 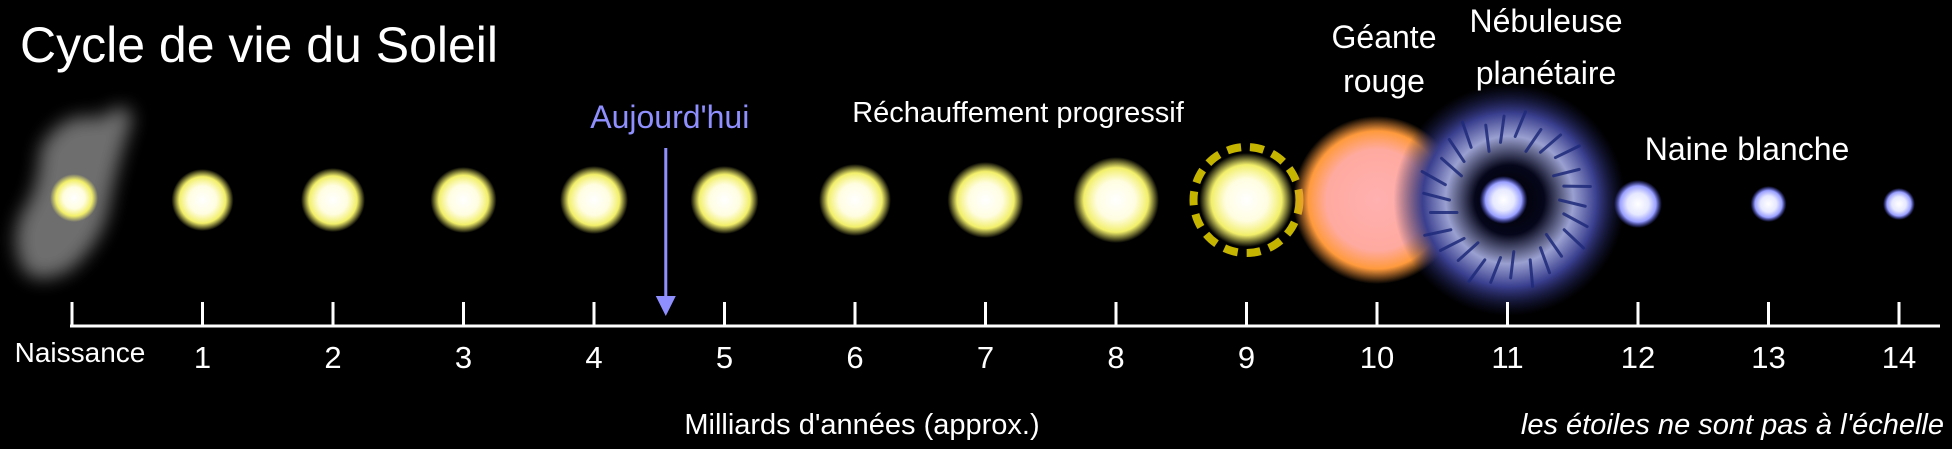 I want to click on nebula-core, so click(x=1503, y=200).